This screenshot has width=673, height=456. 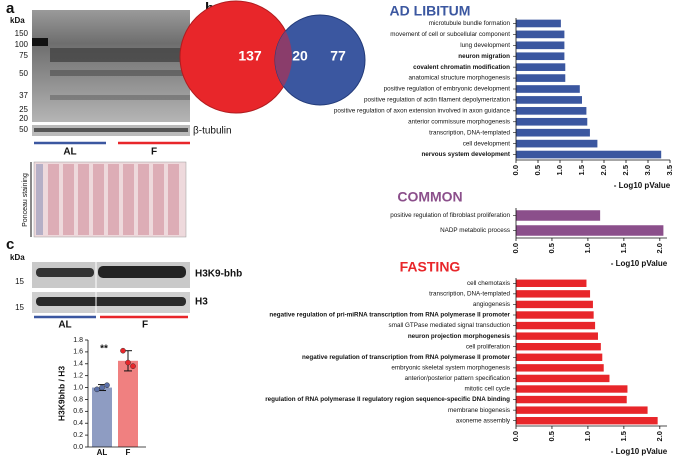 What do you see at coordinates (475, 230) in the screenshot?
I see `category-label: NADP metabolic process` at bounding box center [475, 230].